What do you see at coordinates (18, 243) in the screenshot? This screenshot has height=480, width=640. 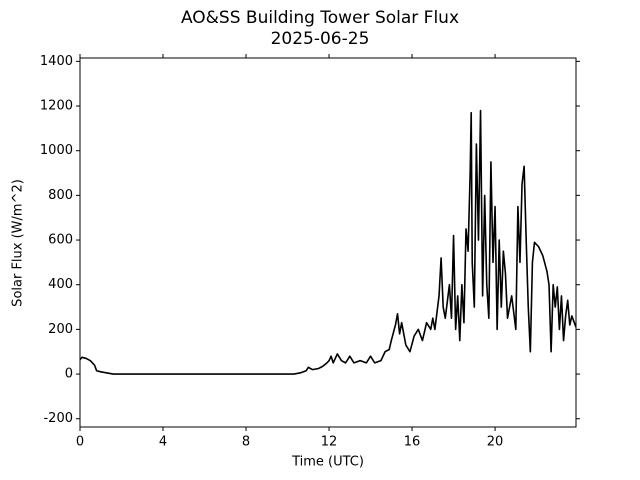 I see `y-axis-label: Solar Flux (W/m^2)` at bounding box center [18, 243].